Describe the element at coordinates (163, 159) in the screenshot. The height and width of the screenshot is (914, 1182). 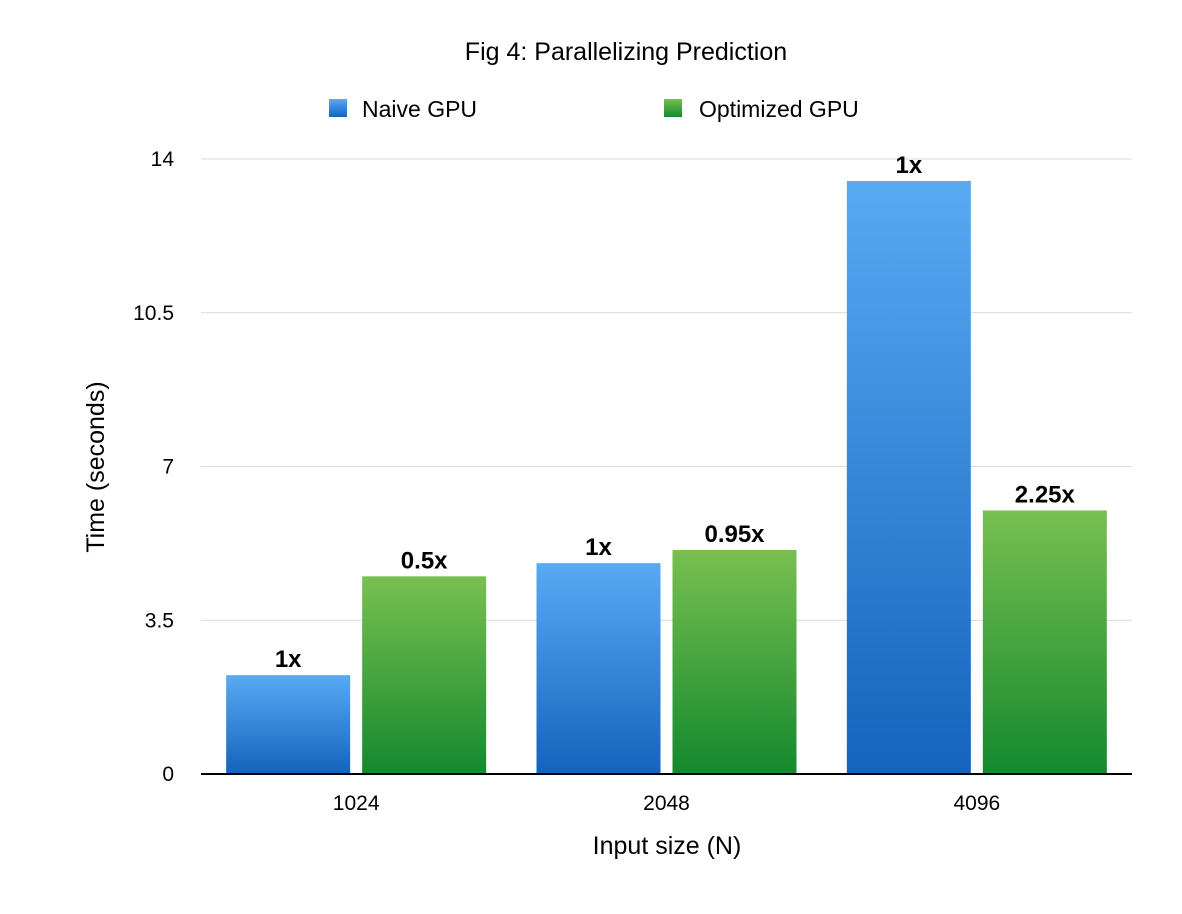
I see `y-tick-label: 14` at that location.